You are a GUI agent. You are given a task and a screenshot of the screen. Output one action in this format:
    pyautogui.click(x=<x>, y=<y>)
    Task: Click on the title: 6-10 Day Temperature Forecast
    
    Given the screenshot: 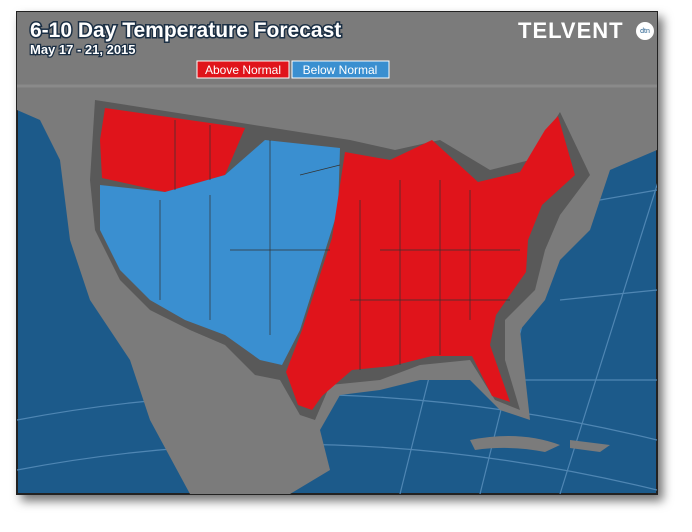 What is the action you would take?
    pyautogui.click(x=185, y=30)
    